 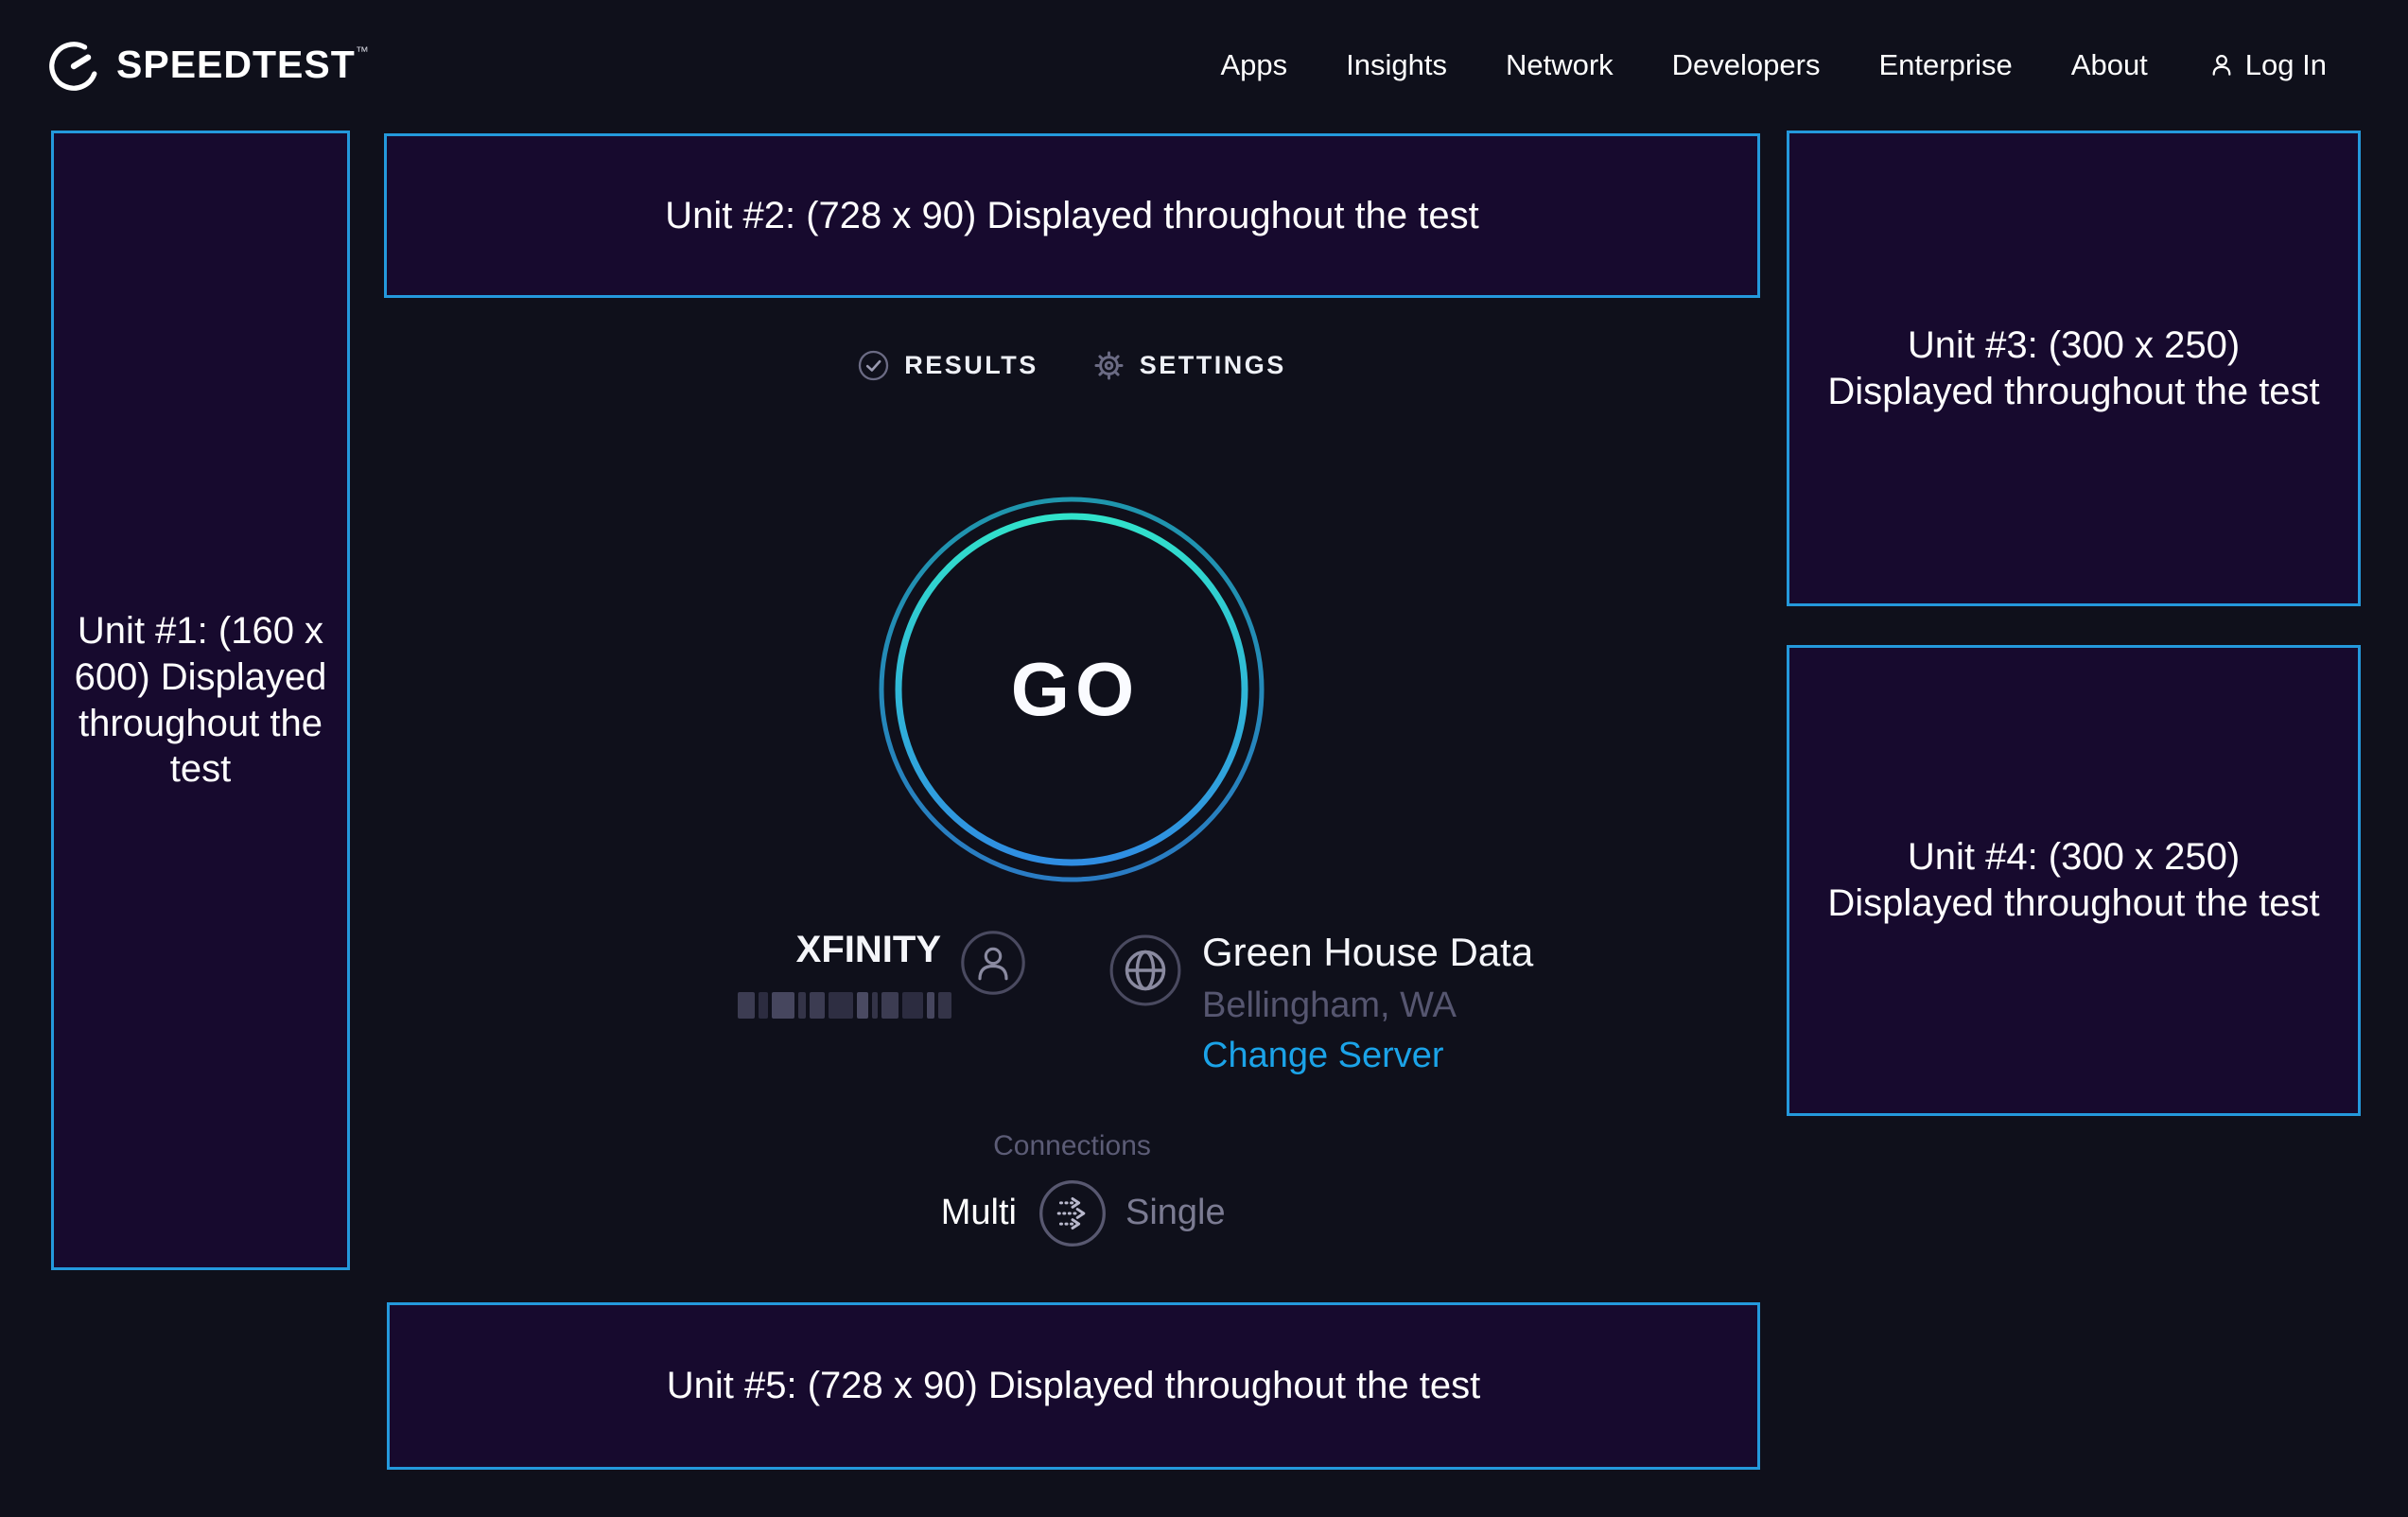 I want to click on brand-trademark: ™, so click(x=362, y=51).